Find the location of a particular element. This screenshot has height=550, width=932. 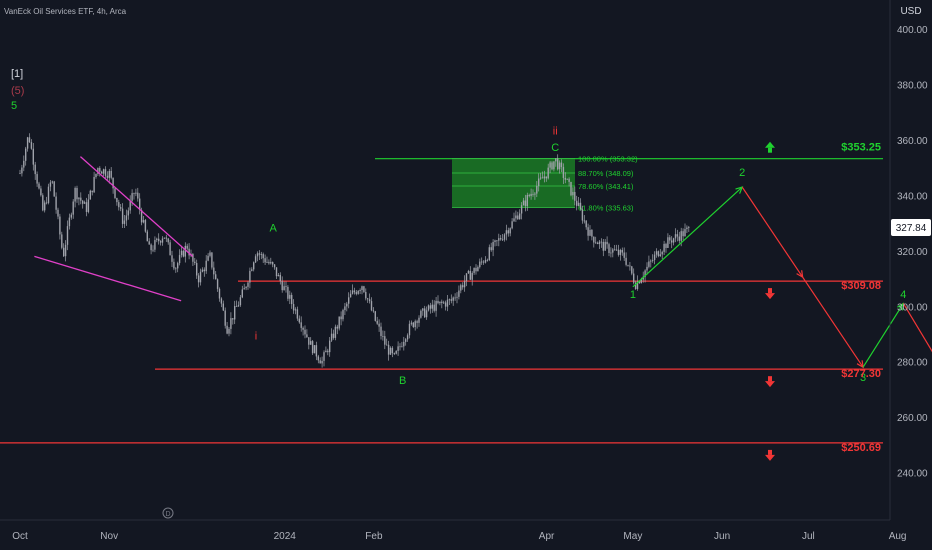

current-price-value: 327.84 is located at coordinates (911, 228).